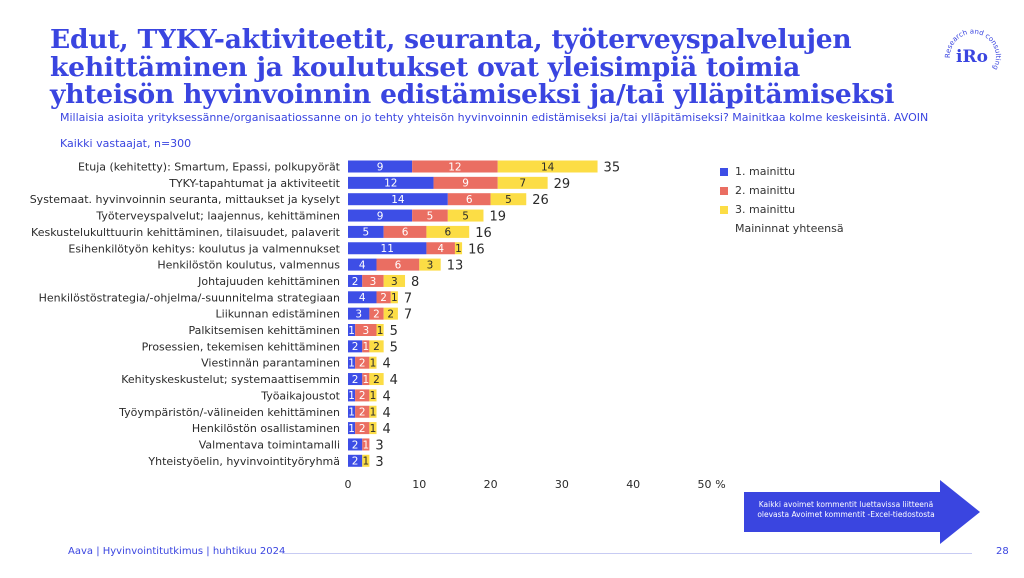 This screenshot has width=1024, height=578. I want to click on total-label: 5, so click(394, 331).